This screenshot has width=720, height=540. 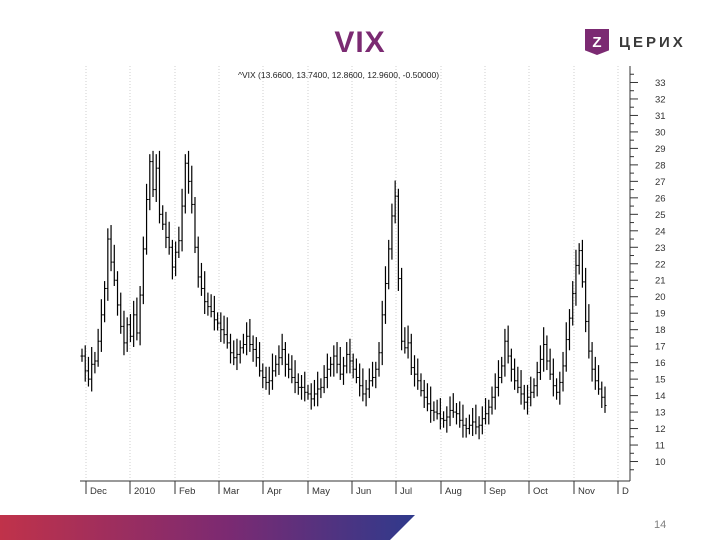 I want to click on y-tick-label: 16, so click(x=660, y=363).